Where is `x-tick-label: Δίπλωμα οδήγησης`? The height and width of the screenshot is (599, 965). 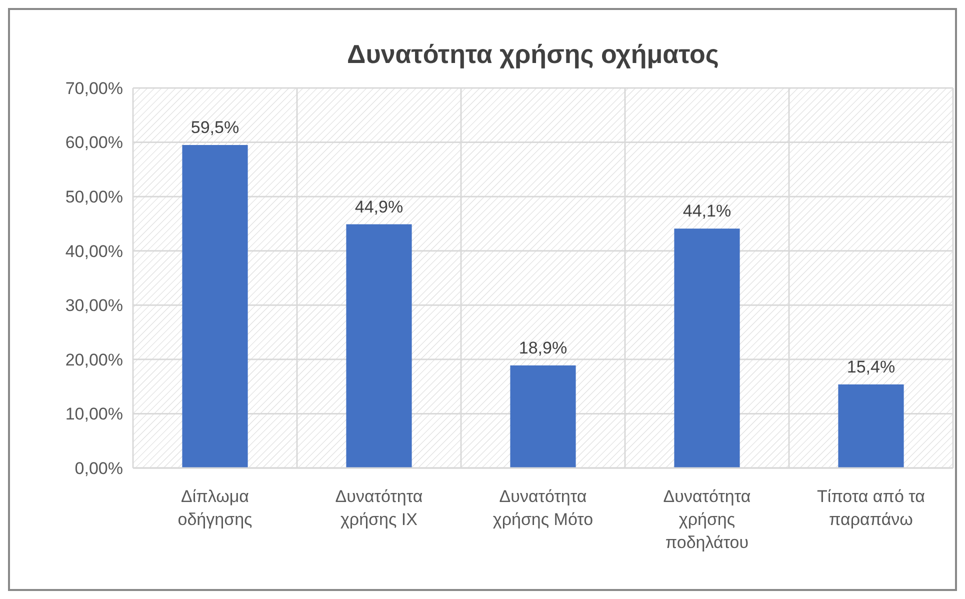
x-tick-label: Δίπλωμα οδήγησης is located at coordinates (215, 508).